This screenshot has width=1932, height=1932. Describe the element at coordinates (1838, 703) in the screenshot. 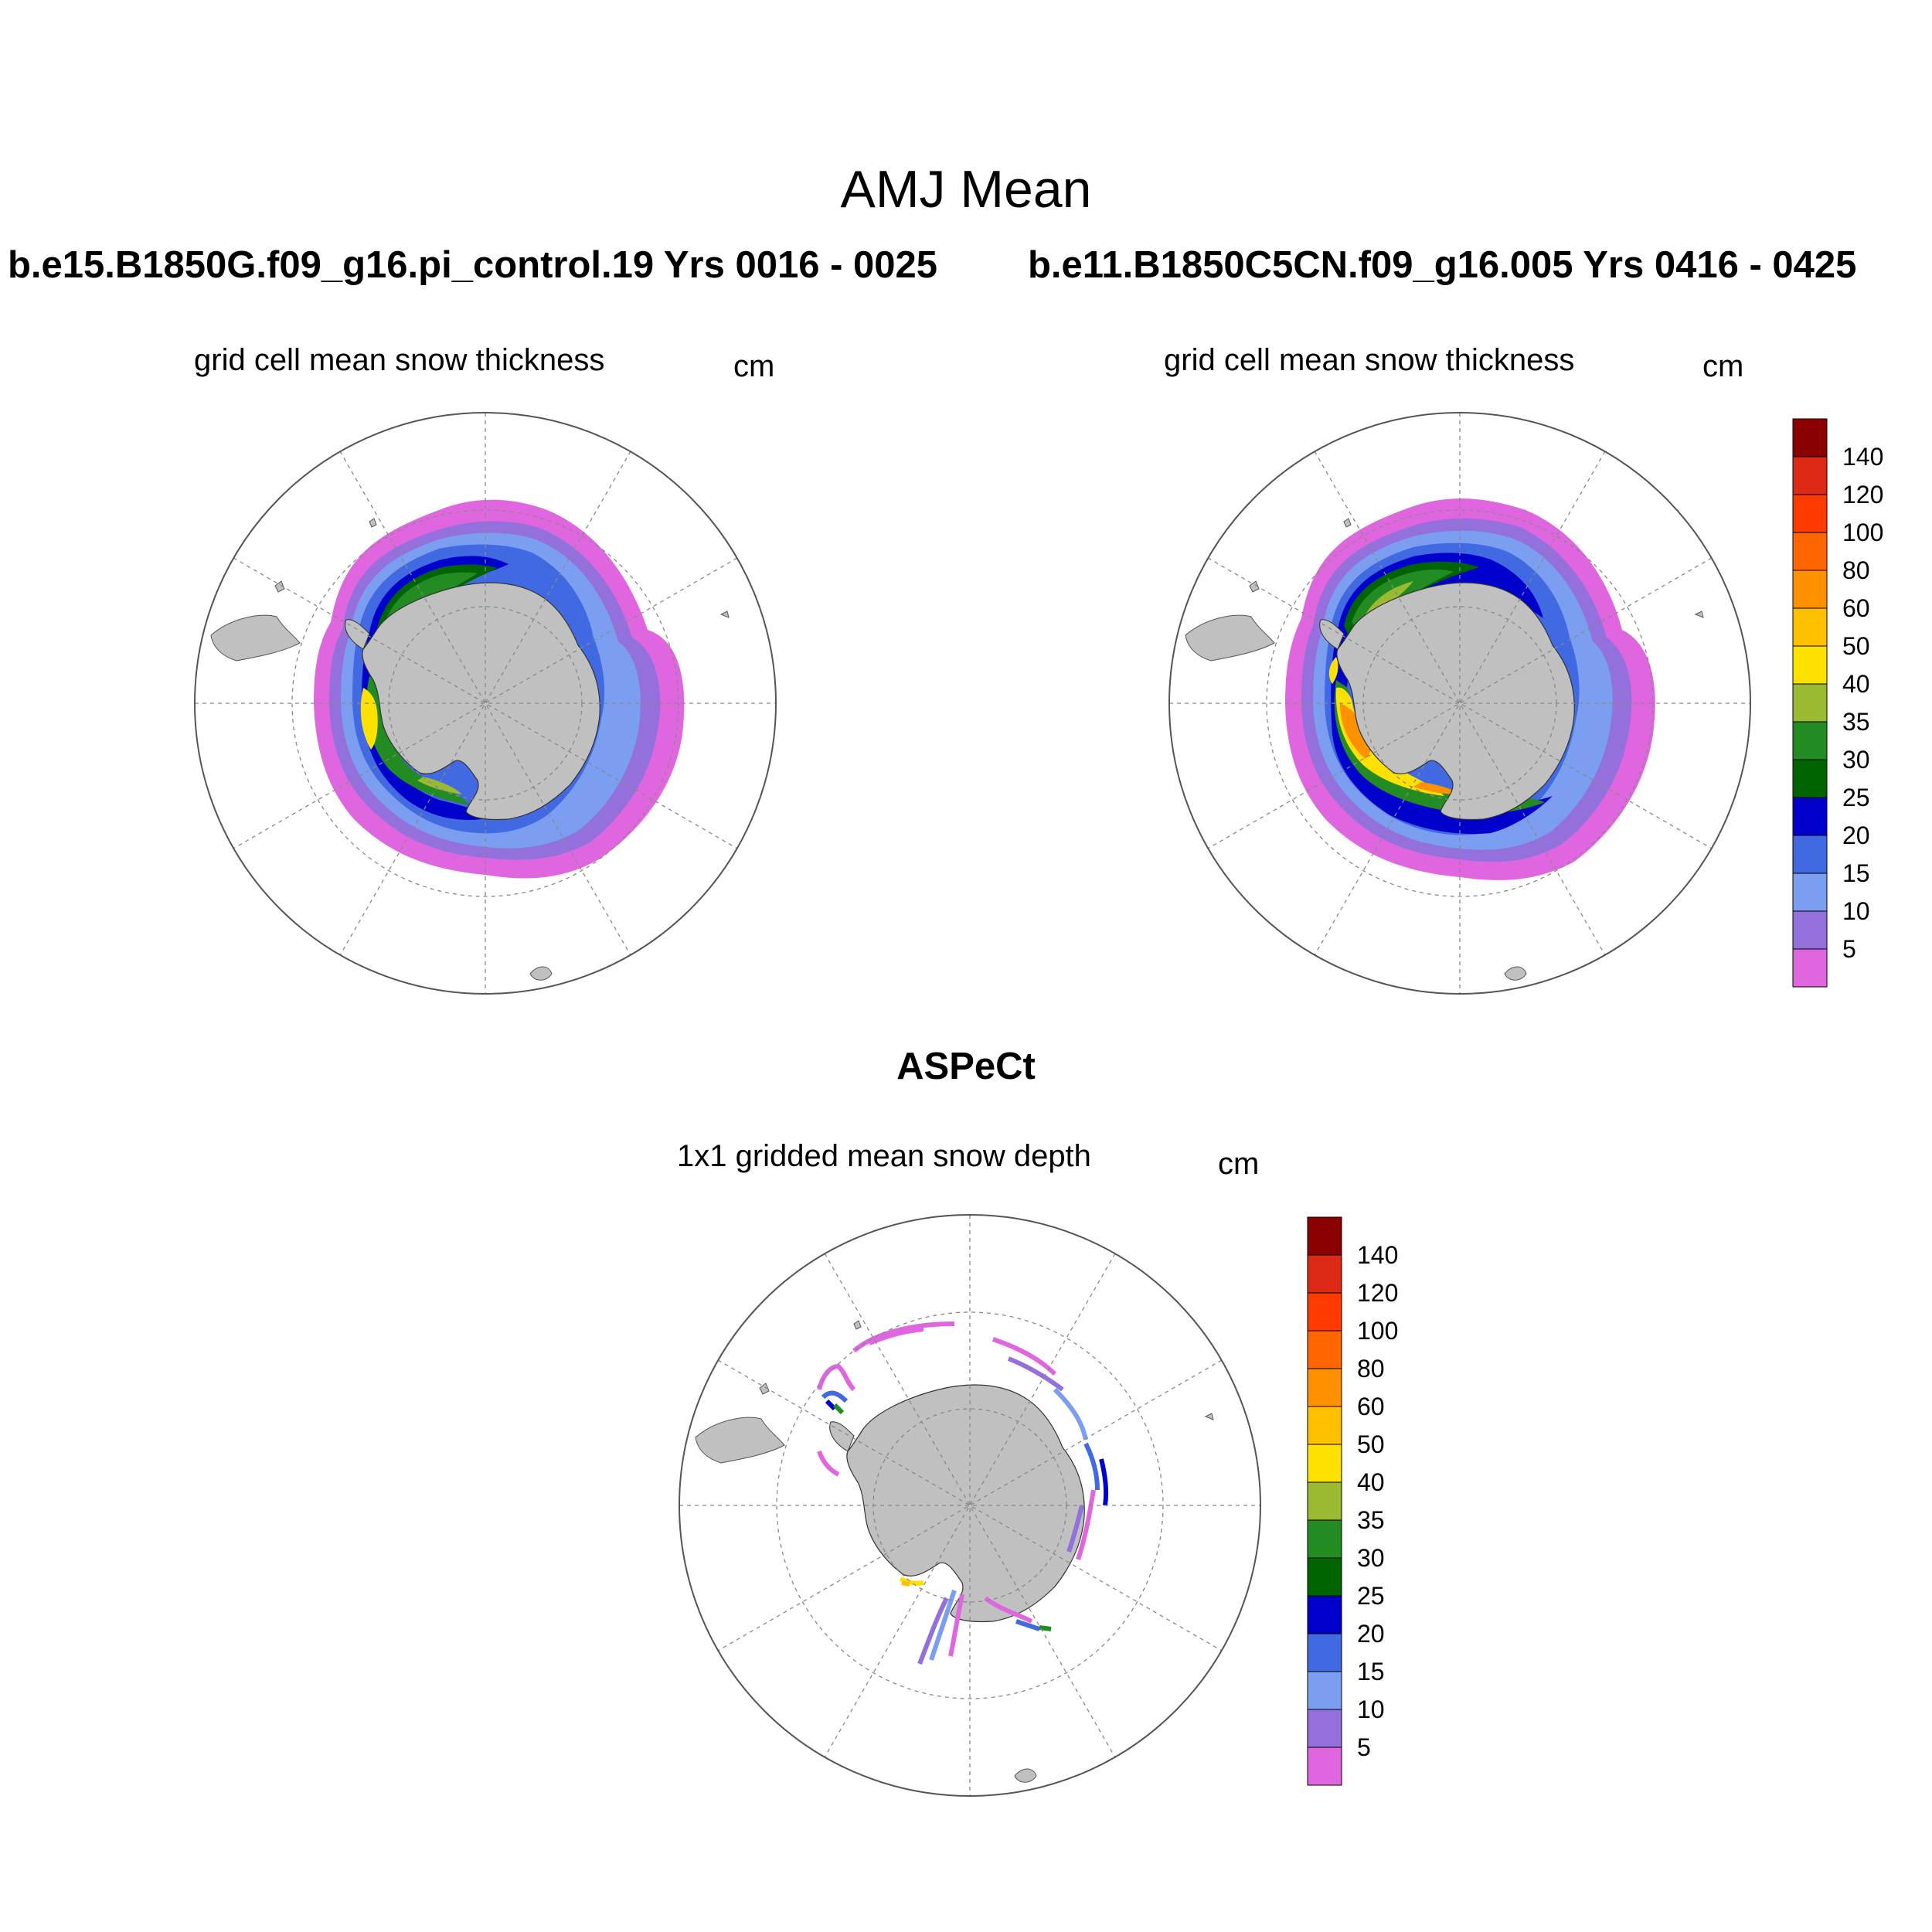

I see `colorbar-top: 140 120 100 80 60 50 40 35 30 25 20 15 10 5` at that location.